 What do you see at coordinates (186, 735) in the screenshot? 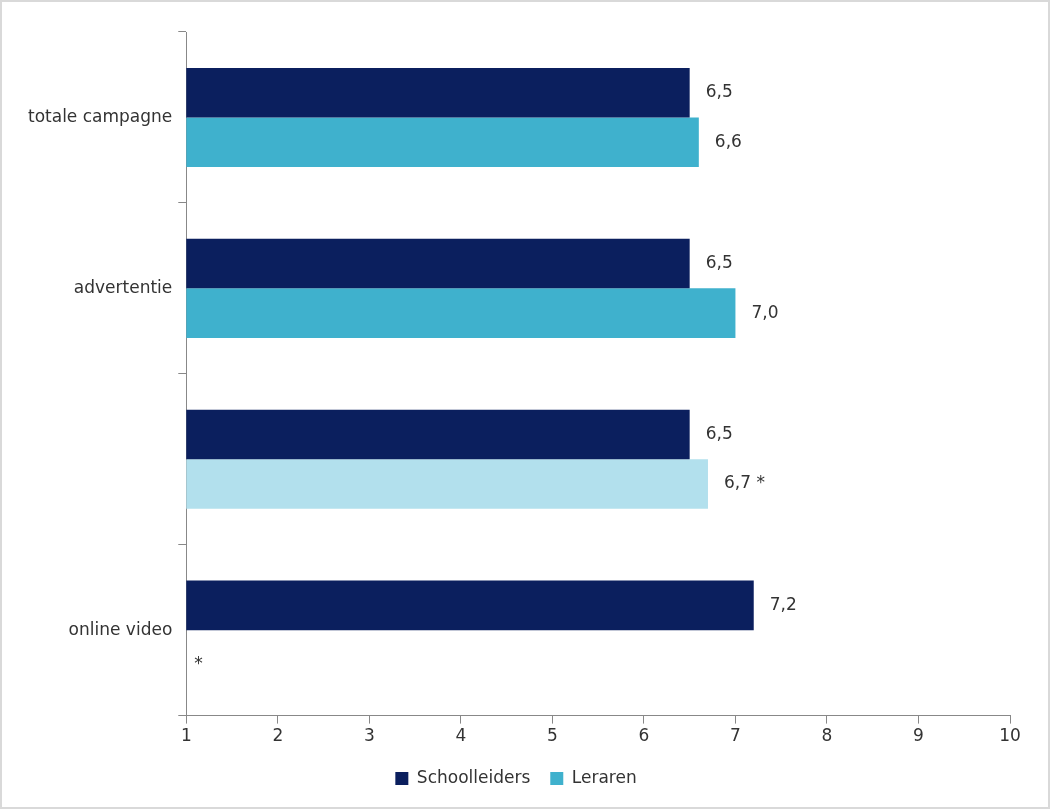
I see `x-tick-label: 1` at bounding box center [186, 735].